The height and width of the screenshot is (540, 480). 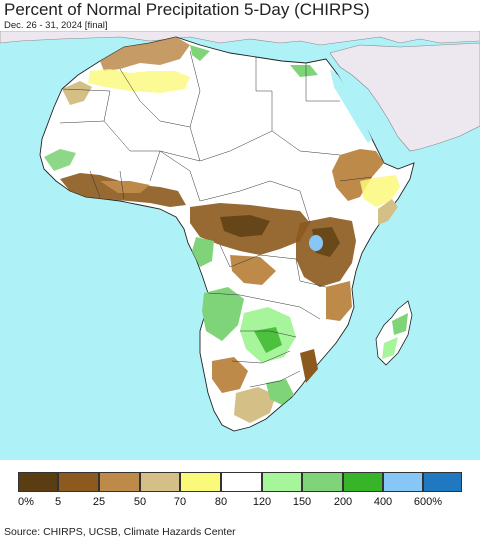 What do you see at coordinates (58, 502) in the screenshot?
I see `legend-label: 5` at bounding box center [58, 502].